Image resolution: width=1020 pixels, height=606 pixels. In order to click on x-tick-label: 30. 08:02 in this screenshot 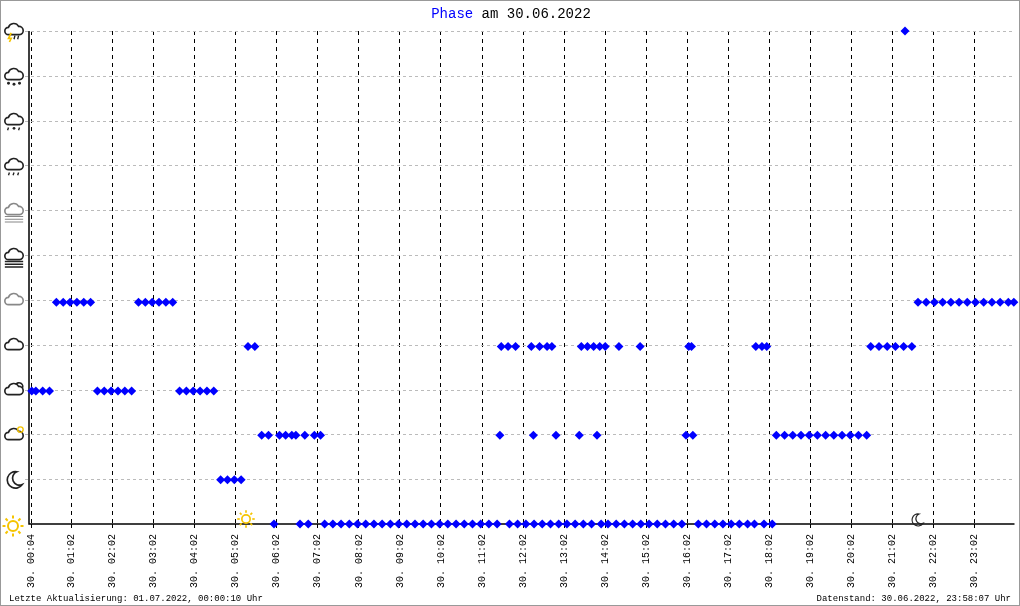, I will do `click(359, 561)`.